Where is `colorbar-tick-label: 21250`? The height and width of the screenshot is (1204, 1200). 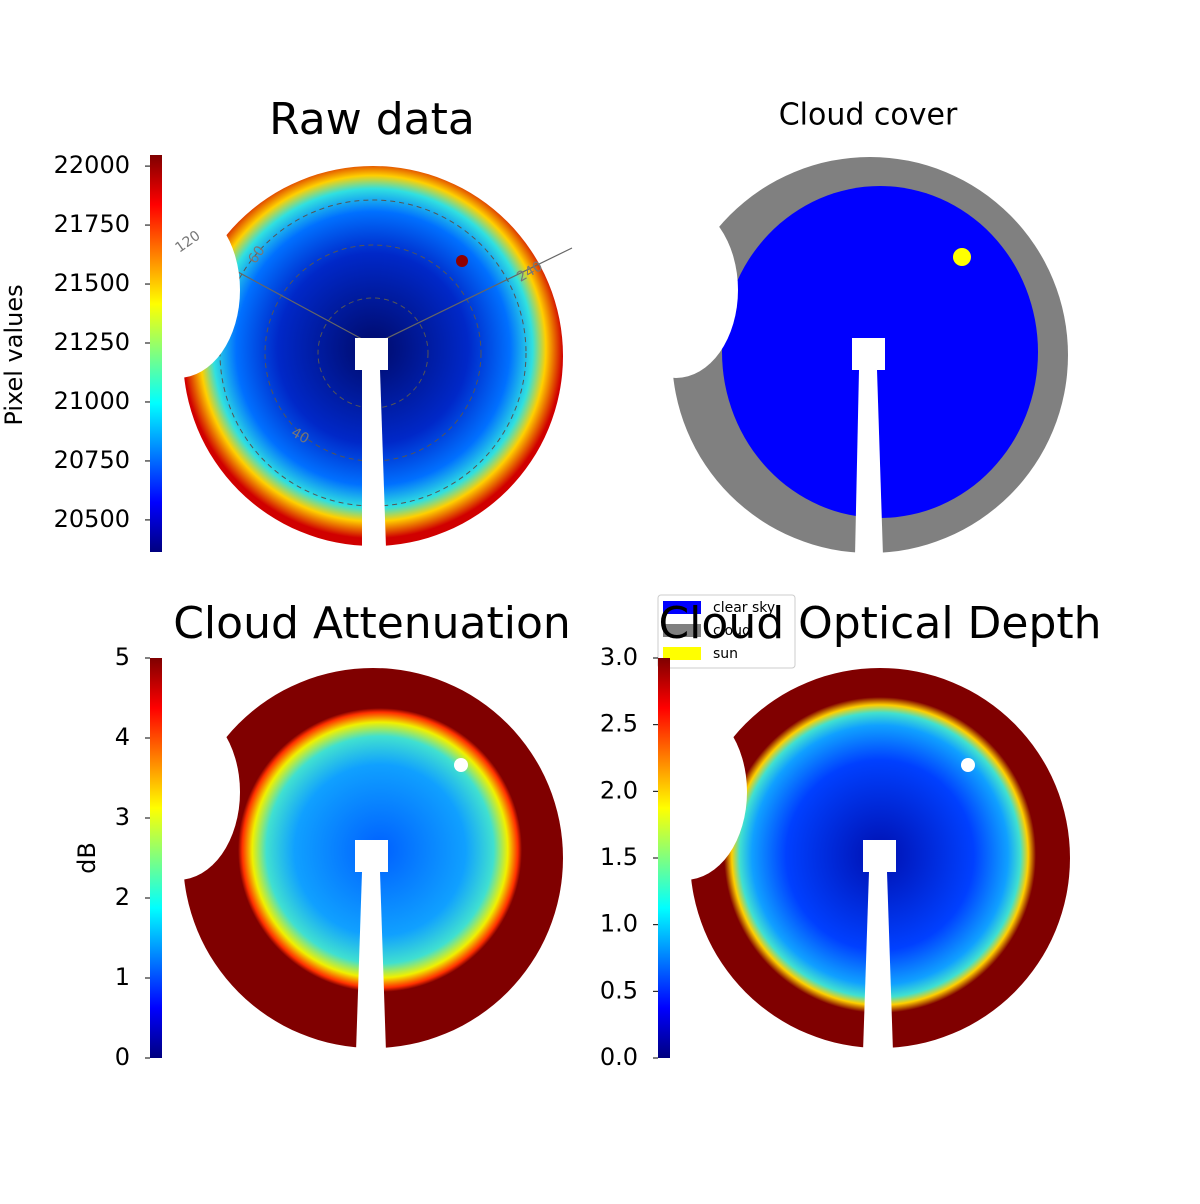 colorbar-tick-label: 21250 is located at coordinates (92, 342).